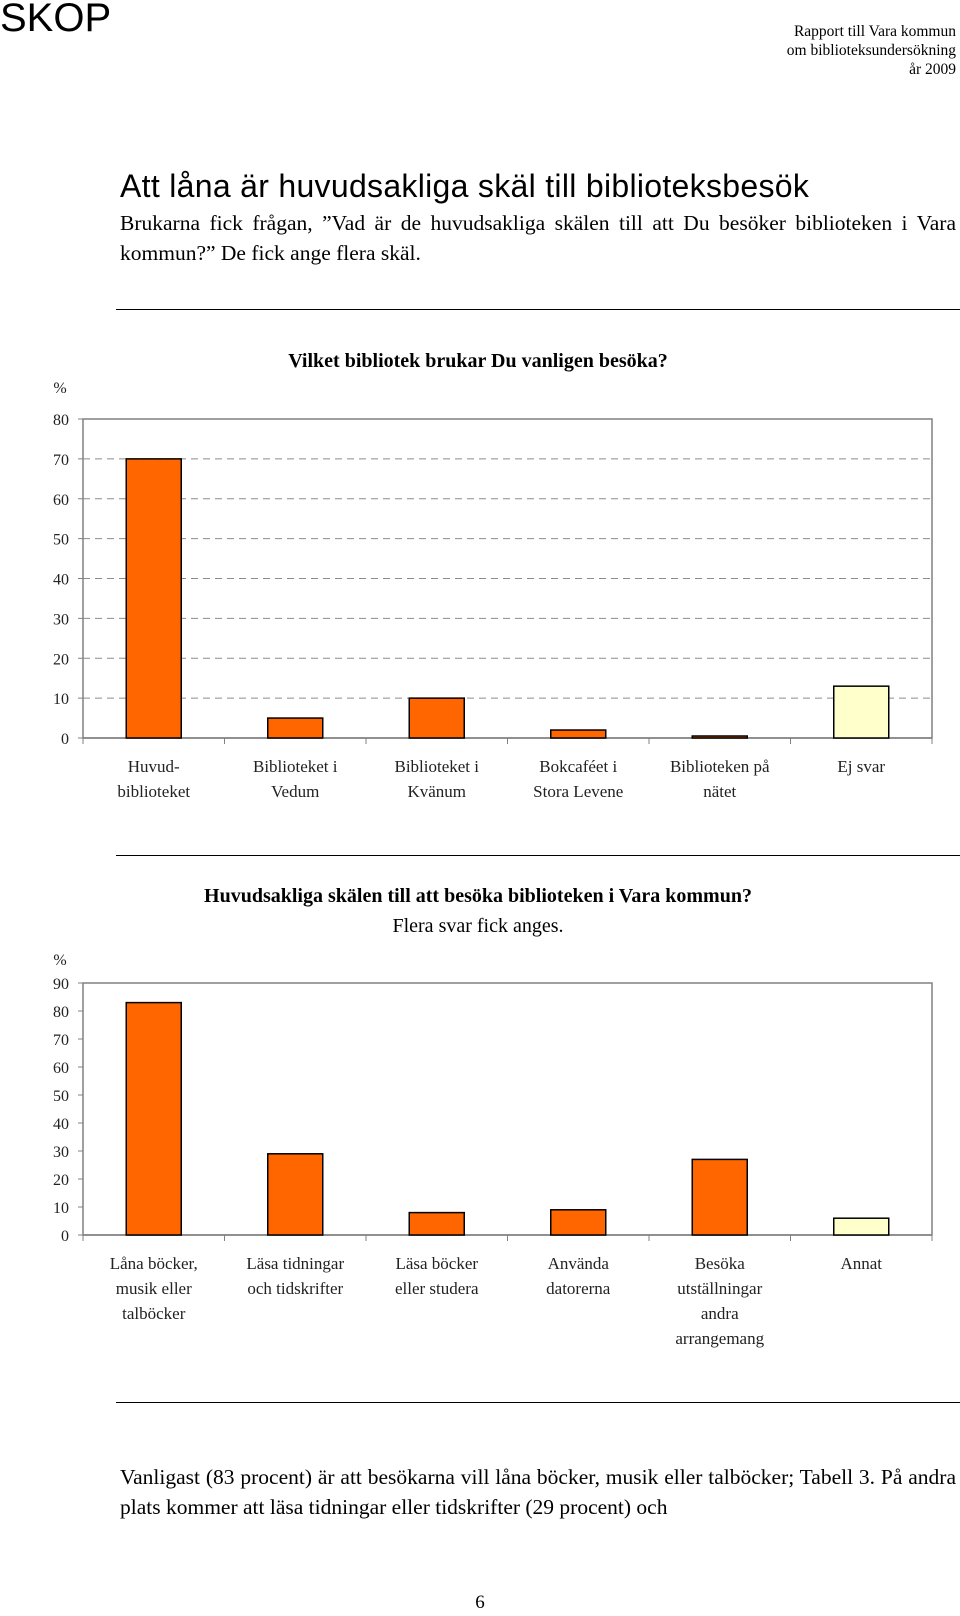 The image size is (960, 1616). I want to click on category-label: Huvud-, so click(154, 766).